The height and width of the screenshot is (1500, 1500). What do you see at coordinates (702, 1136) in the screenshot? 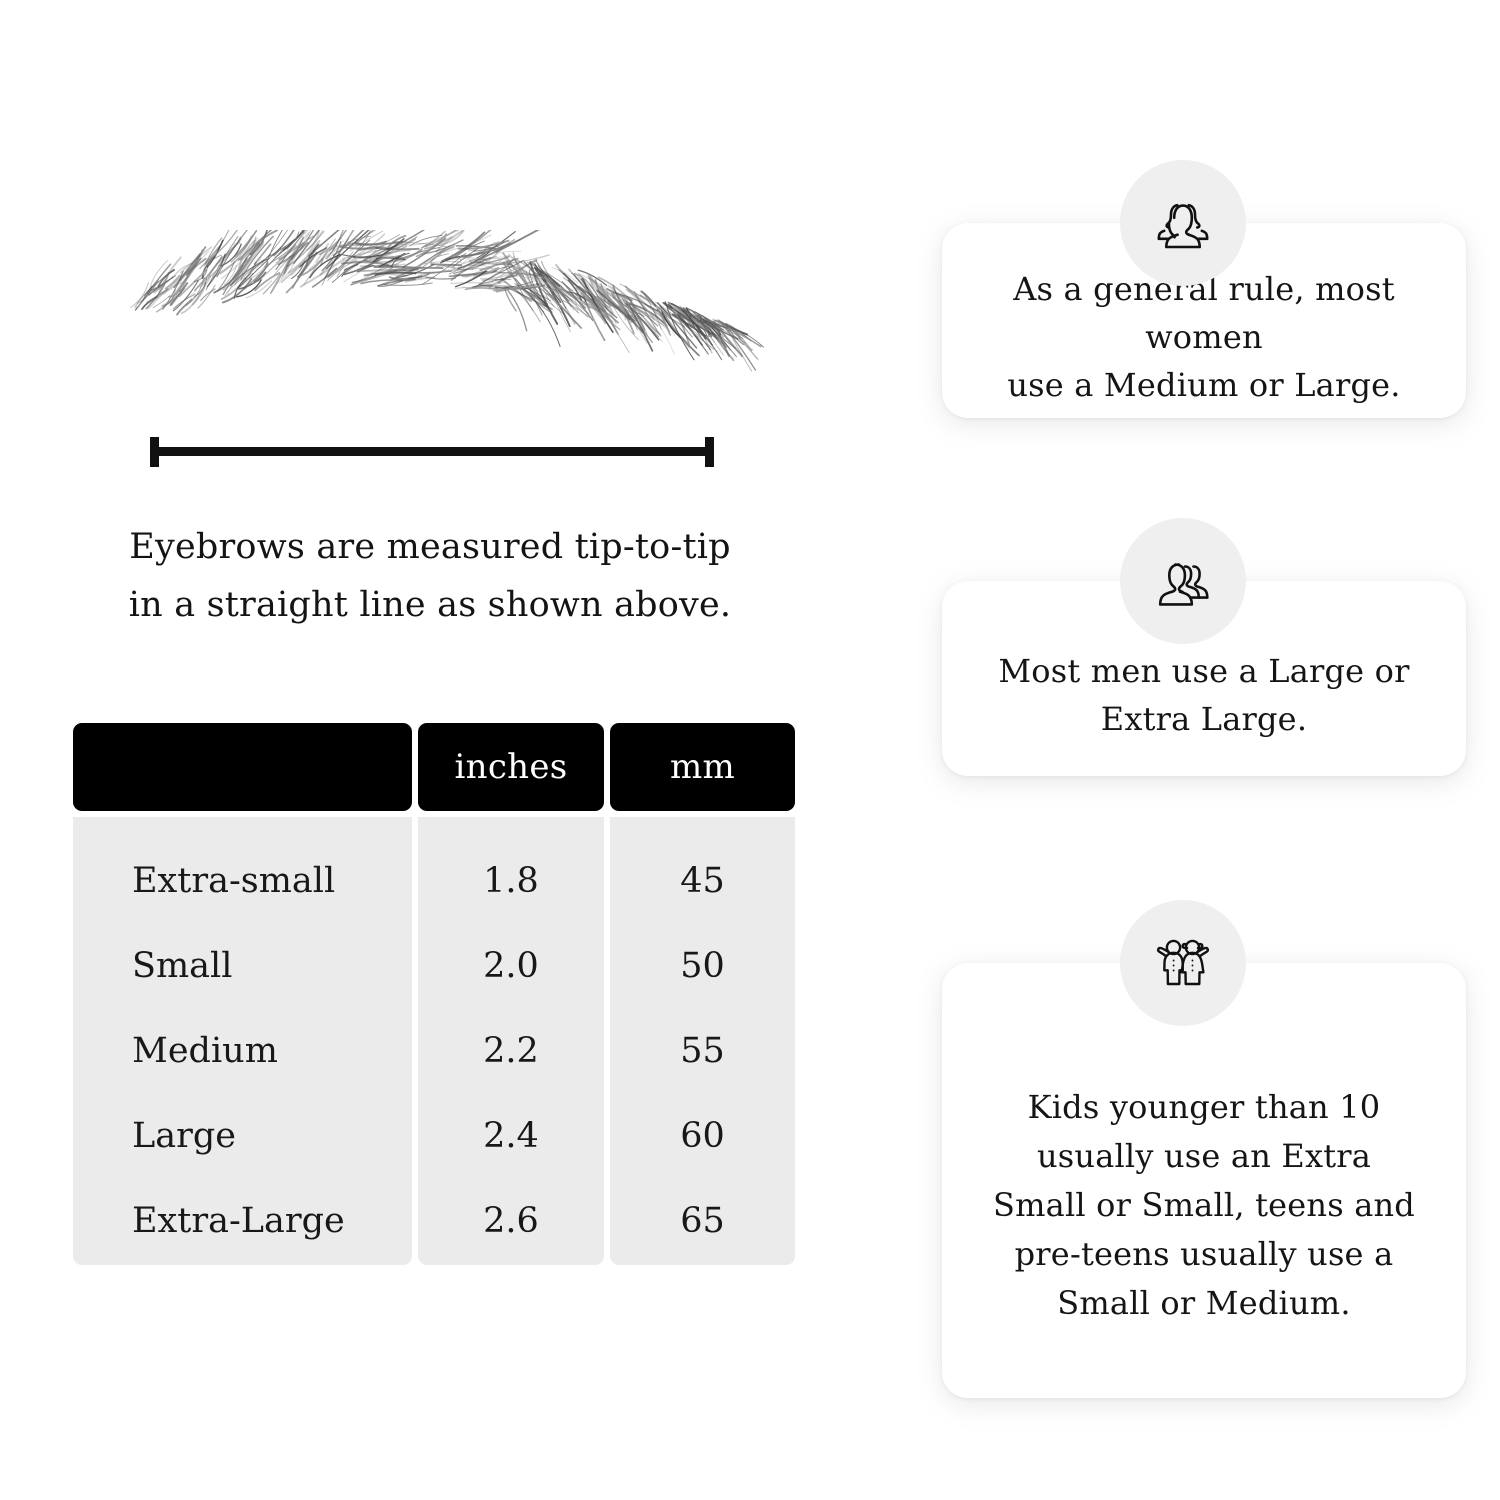
I see `table-row: 60` at bounding box center [702, 1136].